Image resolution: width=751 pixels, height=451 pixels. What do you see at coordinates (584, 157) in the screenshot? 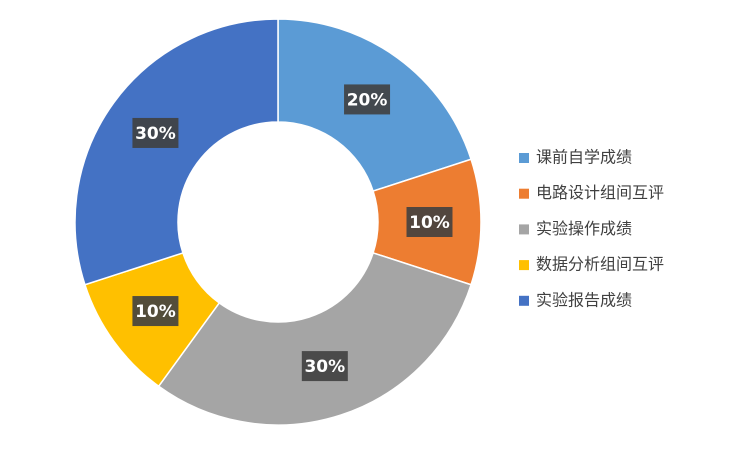
I see `legend-label: 课前自学成绩` at bounding box center [584, 157].